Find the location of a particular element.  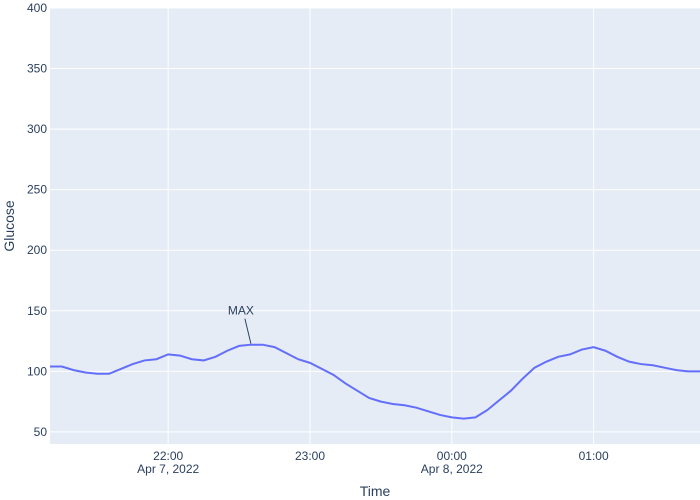

annotations: MAX is located at coordinates (241, 324).